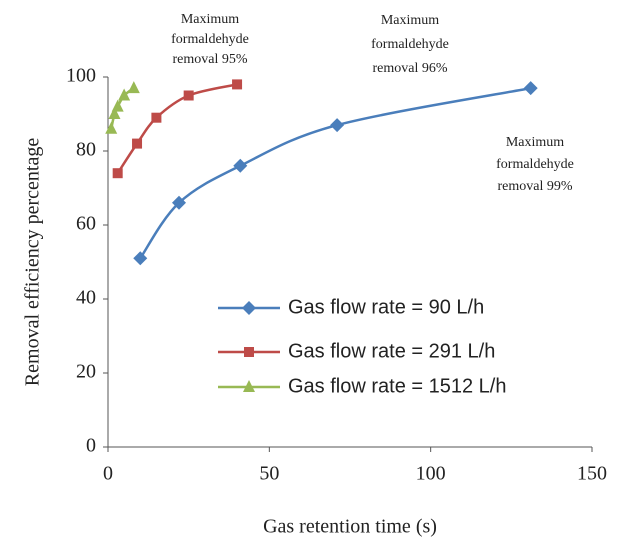 The width and height of the screenshot is (622, 545). What do you see at coordinates (534, 186) in the screenshot?
I see `annotation: removal 99%` at bounding box center [534, 186].